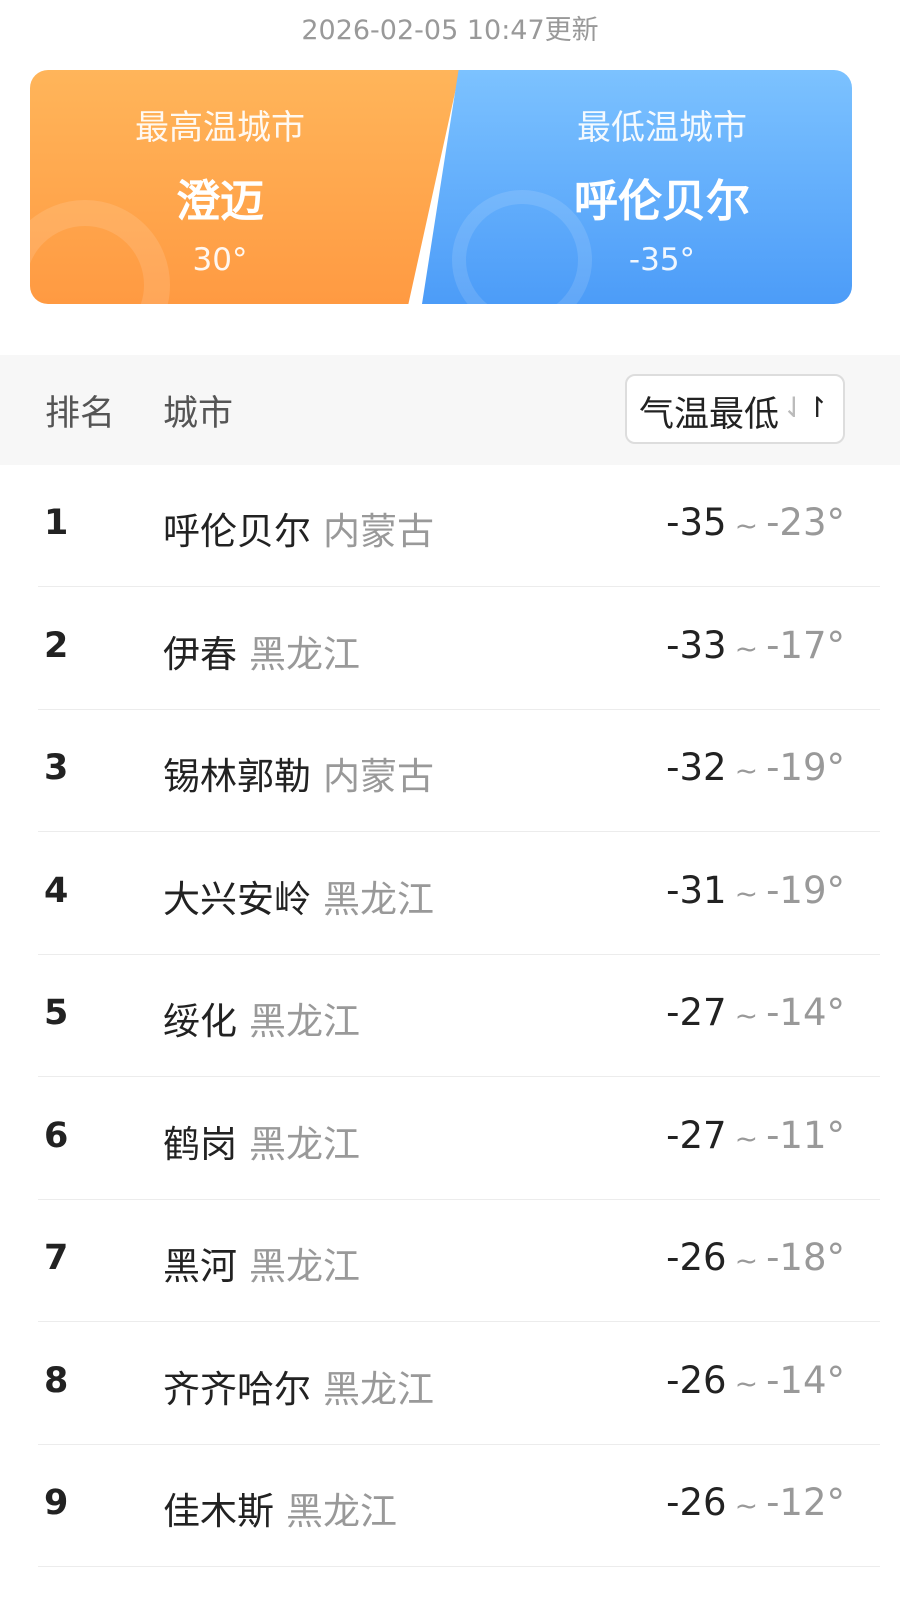  I want to click on city-cell: 伊春 黑龙江, so click(261, 651).